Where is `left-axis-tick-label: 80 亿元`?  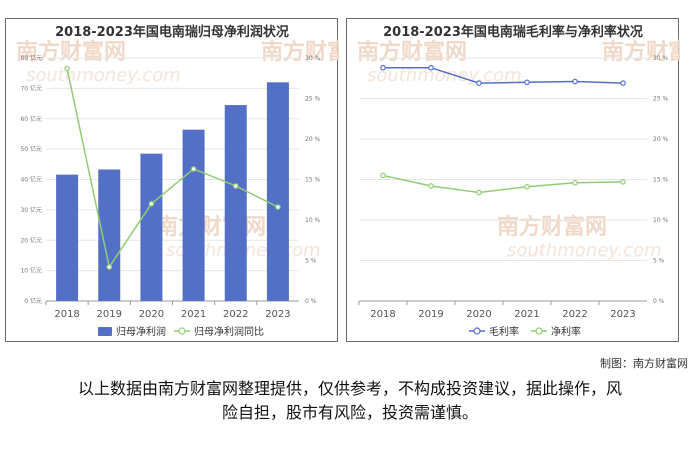 left-axis-tick-label: 80 亿元 is located at coordinates (31, 58).